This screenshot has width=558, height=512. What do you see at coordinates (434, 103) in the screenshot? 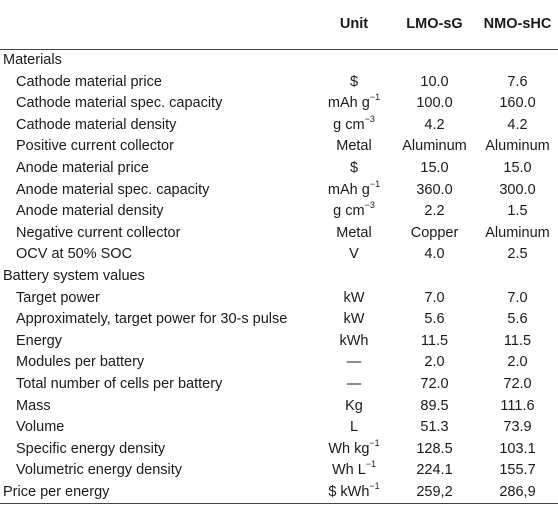
I see `row-value-lmo: 100.0` at bounding box center [434, 103].